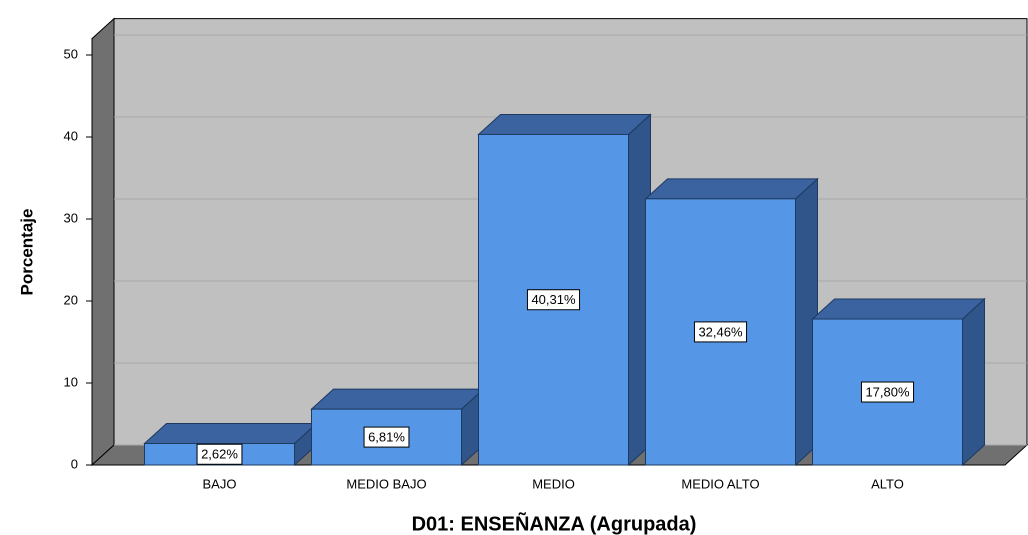 This screenshot has height=535, width=1028. I want to click on value-label: 2,62%, so click(219, 454).